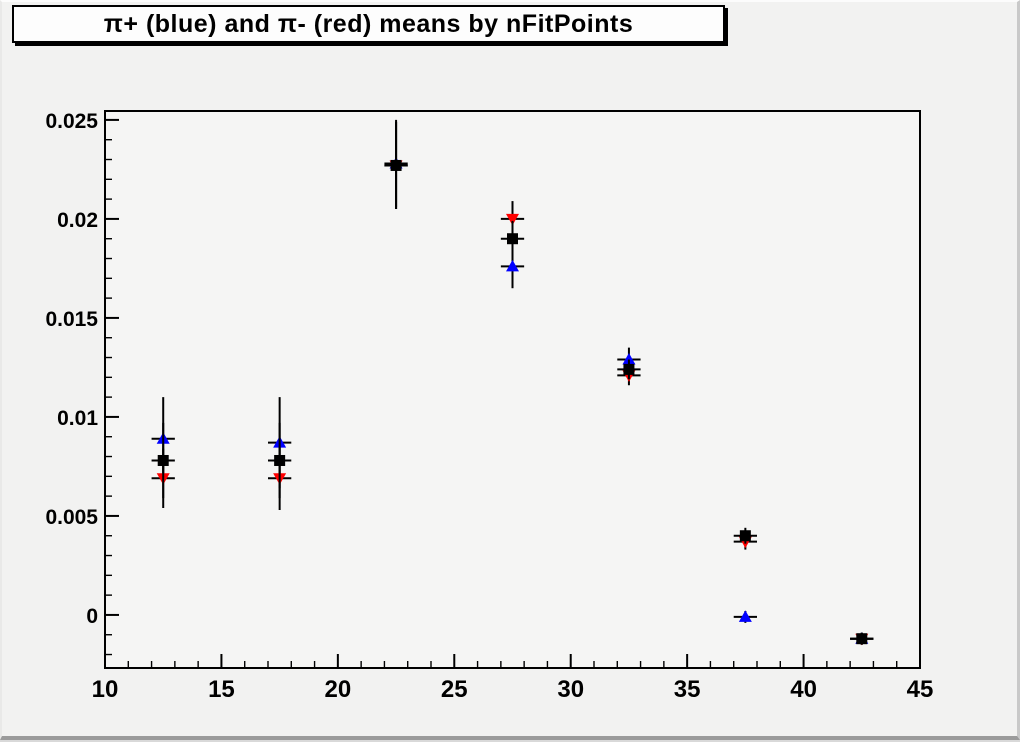  Describe the element at coordinates (221, 689) in the screenshot. I see `x-axis-tick-label: 15` at that location.